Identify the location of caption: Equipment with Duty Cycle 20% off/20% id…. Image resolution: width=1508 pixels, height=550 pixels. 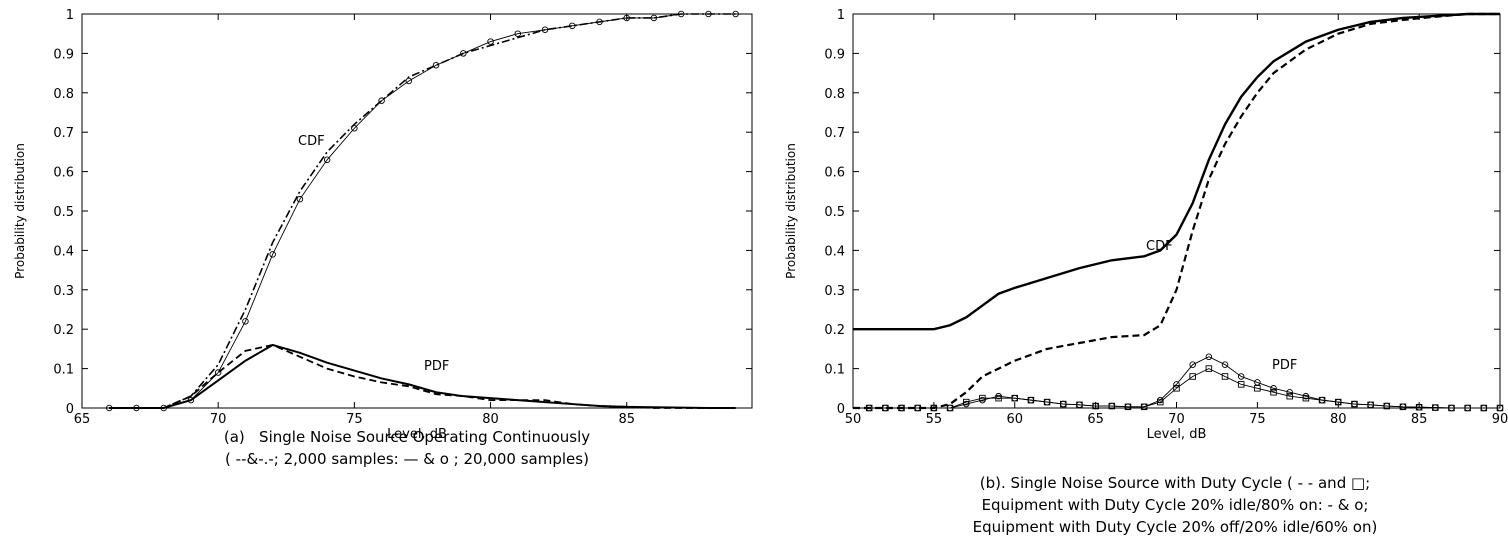
(1175, 527).